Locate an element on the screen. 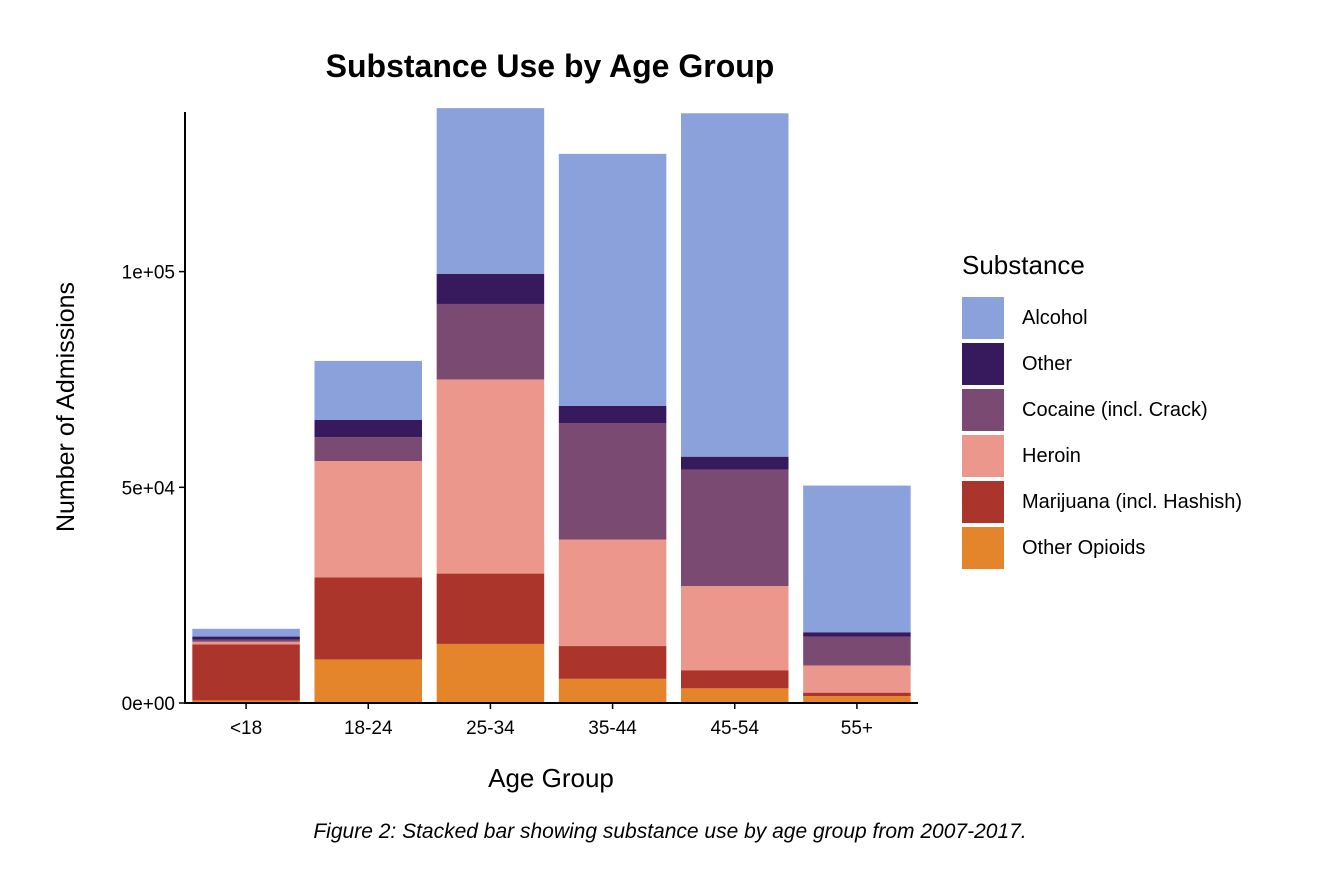  bar-segment-35-44-cocaine-incl-crack- is located at coordinates (612, 481).